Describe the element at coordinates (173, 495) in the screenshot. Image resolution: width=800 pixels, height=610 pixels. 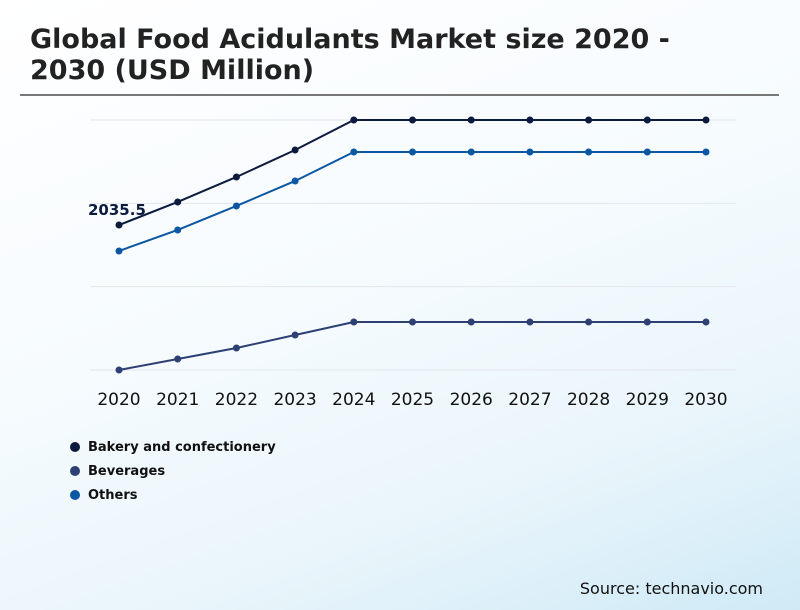
I see `legend-item: Others` at that location.